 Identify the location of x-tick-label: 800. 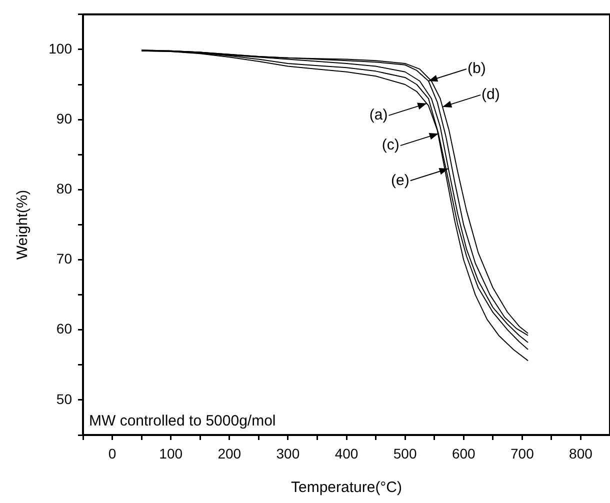
(581, 453).